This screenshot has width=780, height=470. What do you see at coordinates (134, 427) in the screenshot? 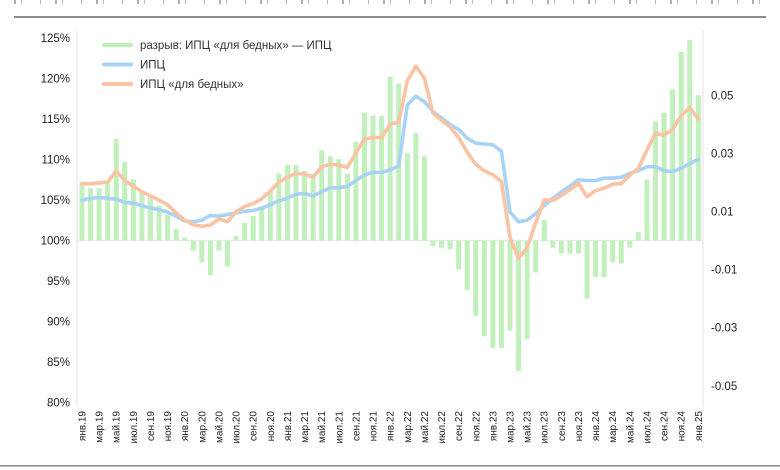
I see `x-axis-label: июл.19` at bounding box center [134, 427].